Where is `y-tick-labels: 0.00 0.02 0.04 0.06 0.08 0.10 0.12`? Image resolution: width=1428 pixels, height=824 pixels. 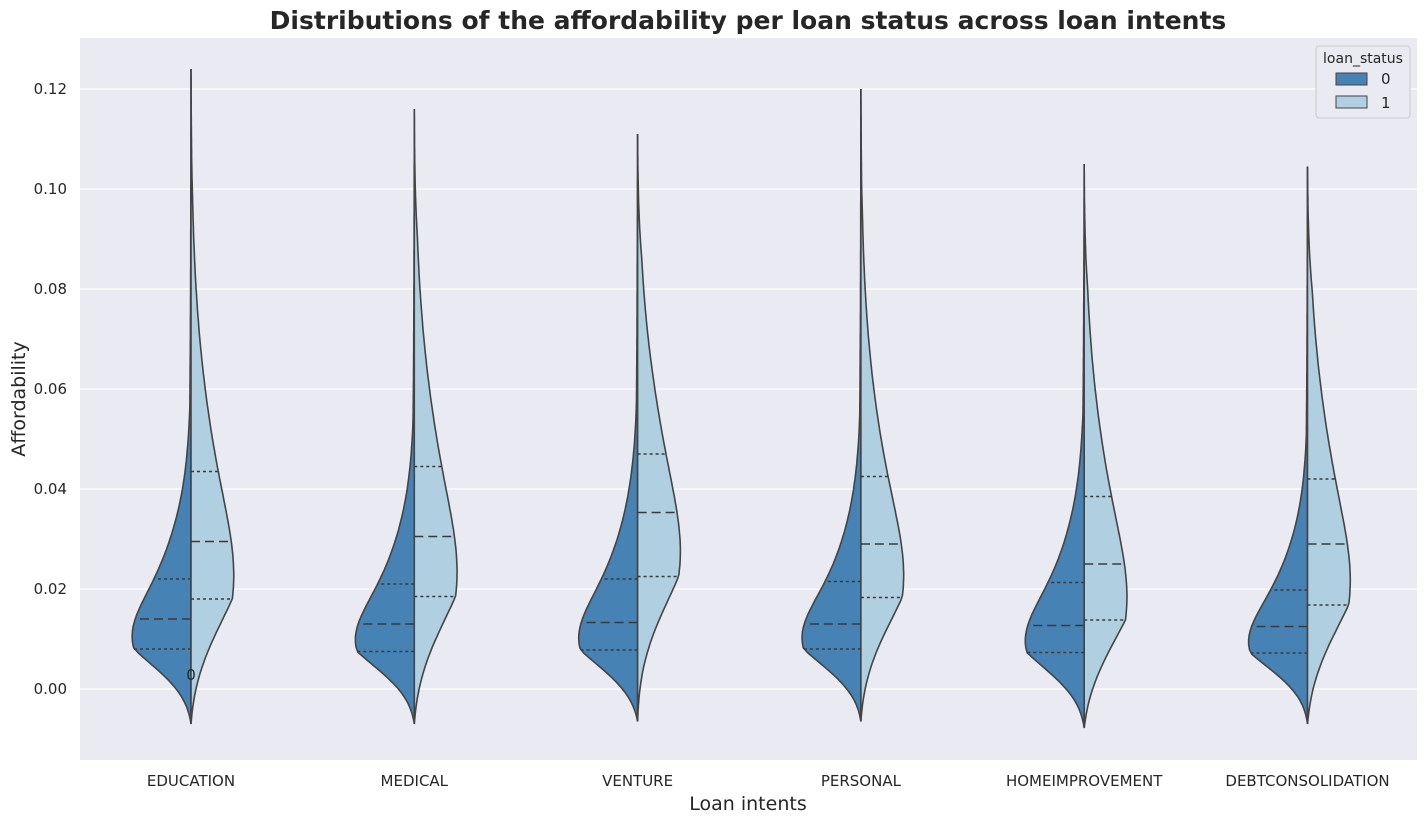 y-tick-labels: 0.00 0.02 0.04 0.06 0.08 0.10 0.12 is located at coordinates (50, 389).